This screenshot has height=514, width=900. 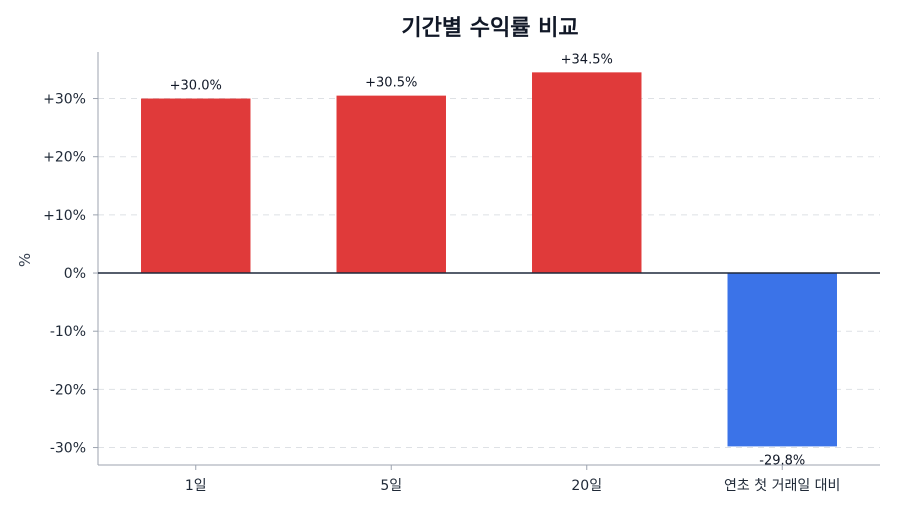 I want to click on y-tick-label: +30%, so click(x=64, y=100).